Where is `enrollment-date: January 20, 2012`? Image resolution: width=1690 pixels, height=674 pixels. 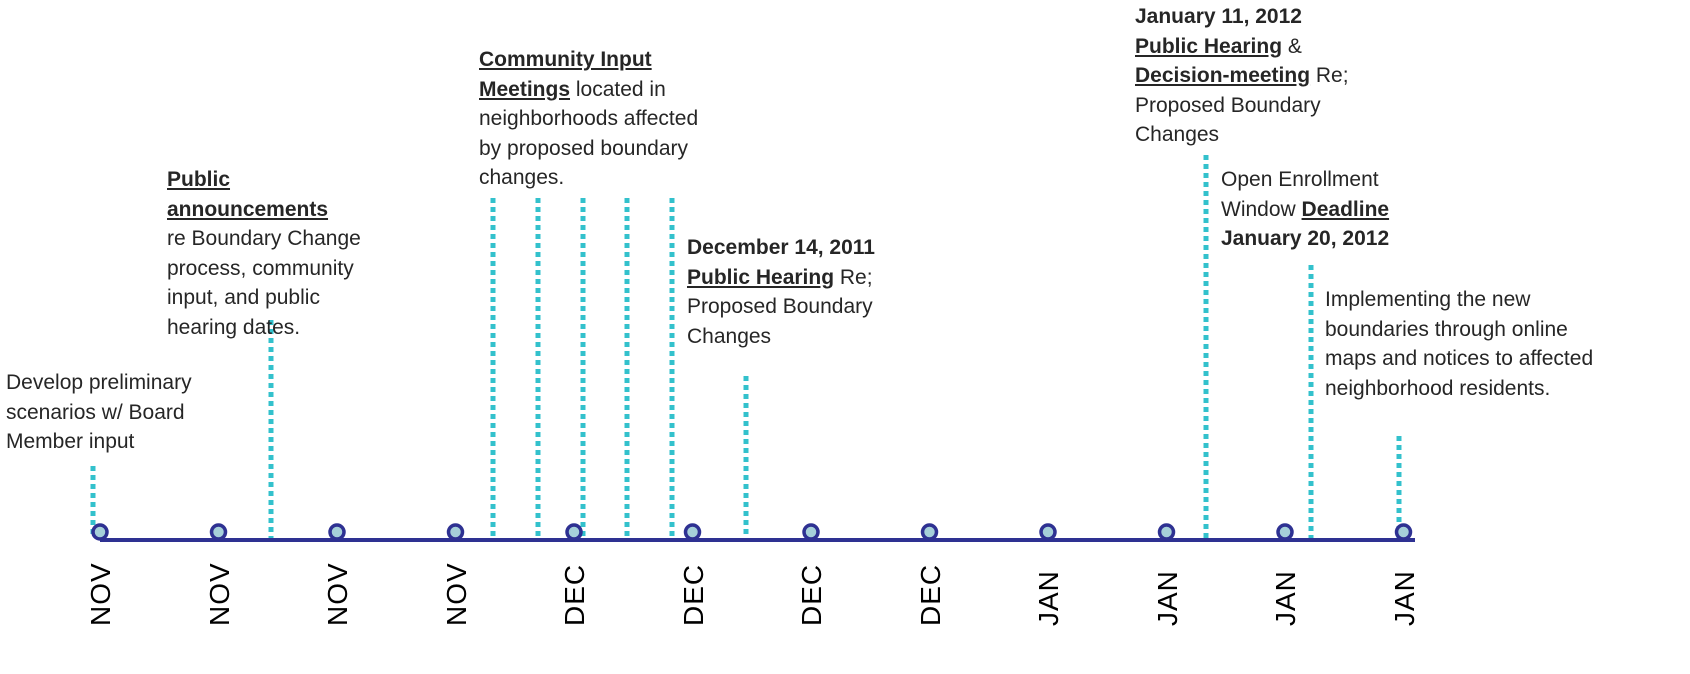 enrollment-date: January 20, 2012 is located at coordinates (1305, 238).